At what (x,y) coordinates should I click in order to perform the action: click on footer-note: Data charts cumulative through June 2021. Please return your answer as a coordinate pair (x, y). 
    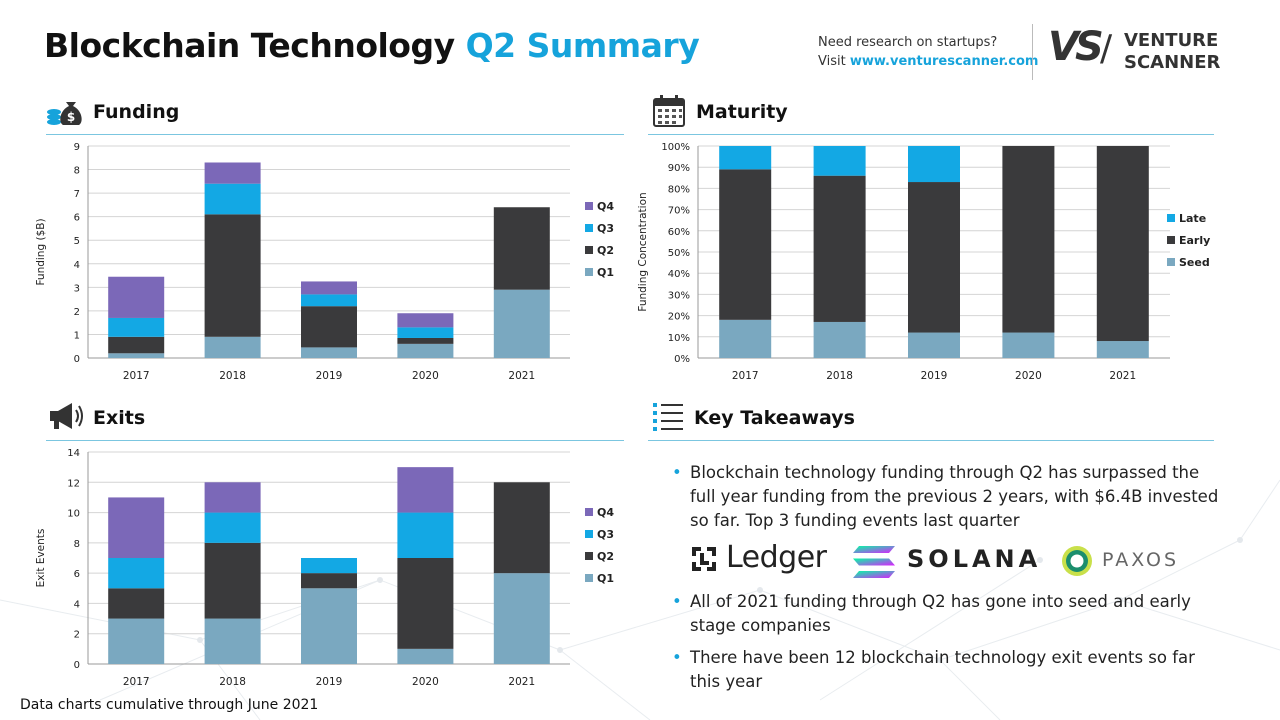
    Looking at the image, I should click on (169, 705).